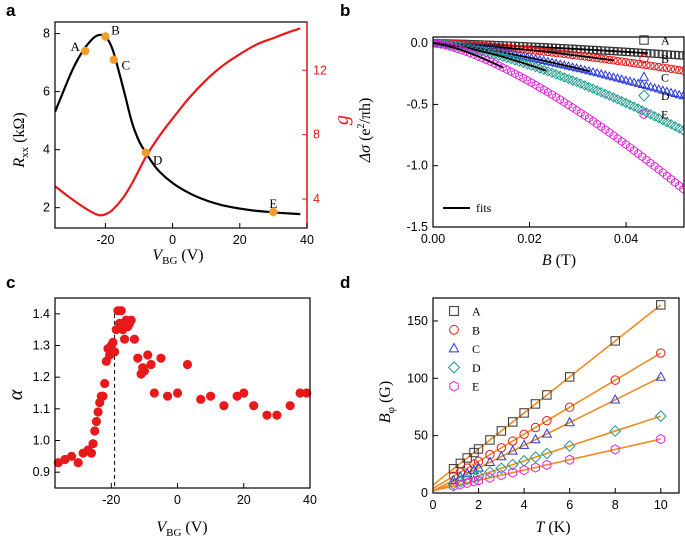 The height and width of the screenshot is (541, 685). Describe the element at coordinates (310, 500) in the screenshot. I see `panel-c-x-ticklabel: 40` at that location.